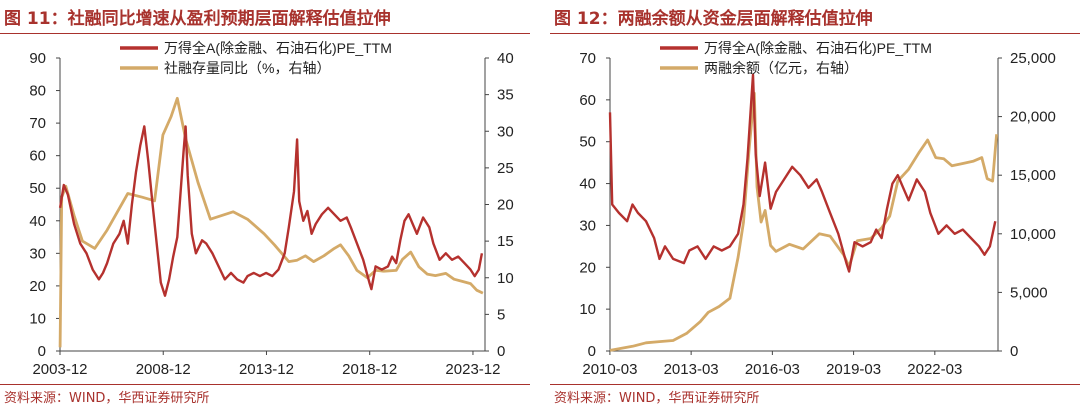  I want to click on x-tick-label: 2018-12, so click(369, 369).